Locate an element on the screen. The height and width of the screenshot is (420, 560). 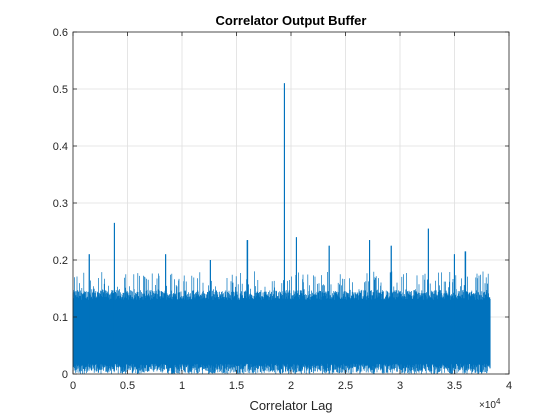
y-tick-label: 0.5 is located at coordinates (60, 90).